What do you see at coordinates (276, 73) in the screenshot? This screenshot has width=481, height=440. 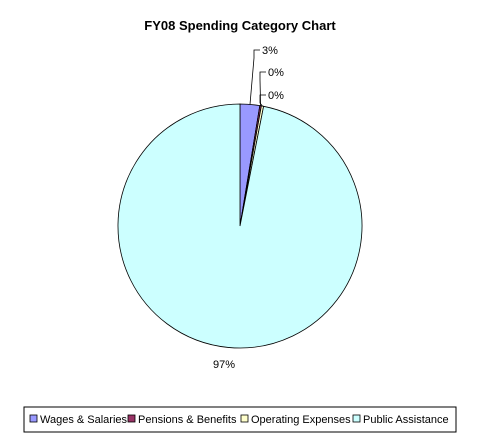 I see `pct-label-pensions-and-benefits: 0%` at bounding box center [276, 73].